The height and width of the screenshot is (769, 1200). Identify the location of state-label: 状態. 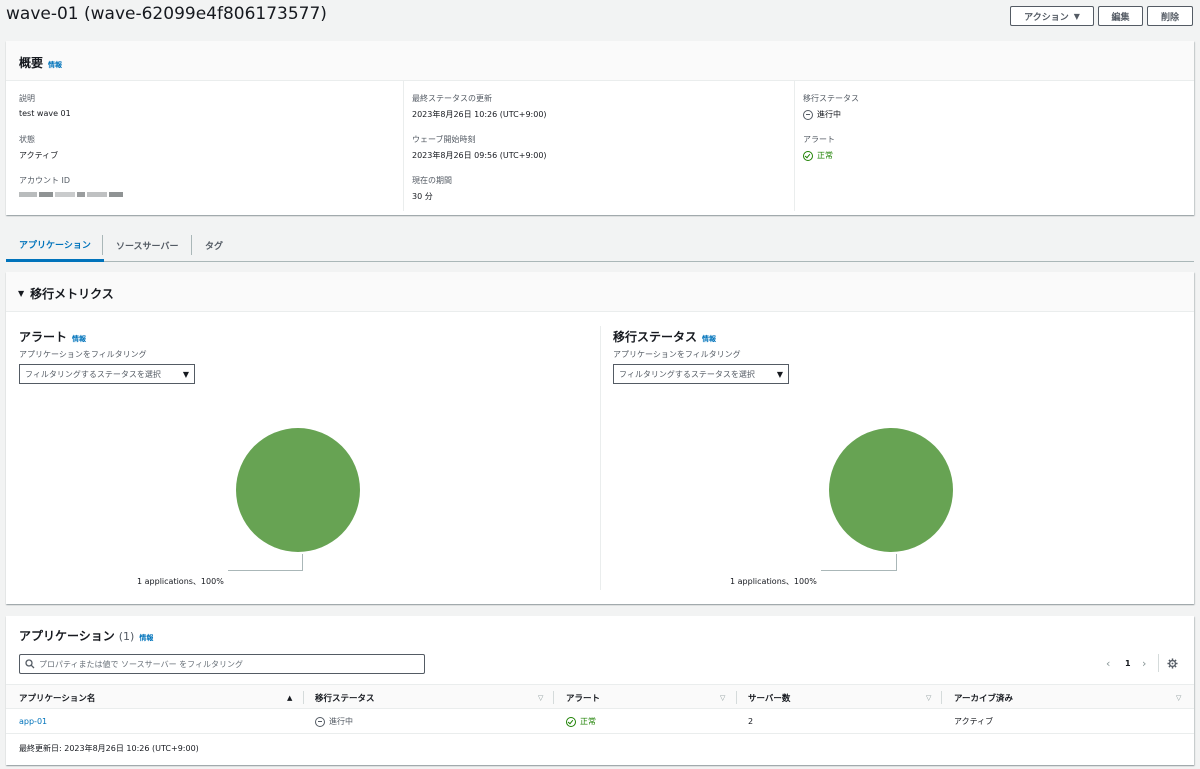
(27, 139).